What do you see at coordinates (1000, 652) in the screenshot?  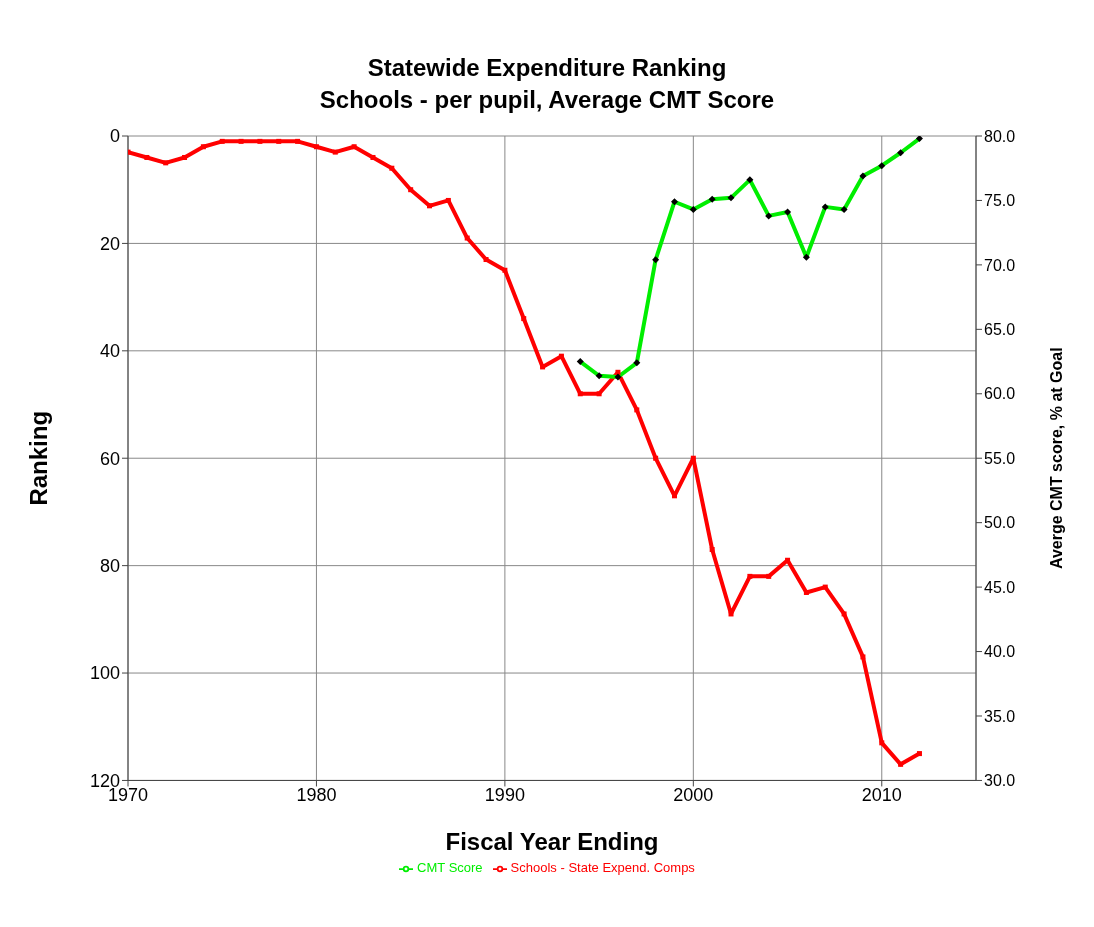 I see `y2-tick-label: 40.0` at bounding box center [1000, 652].